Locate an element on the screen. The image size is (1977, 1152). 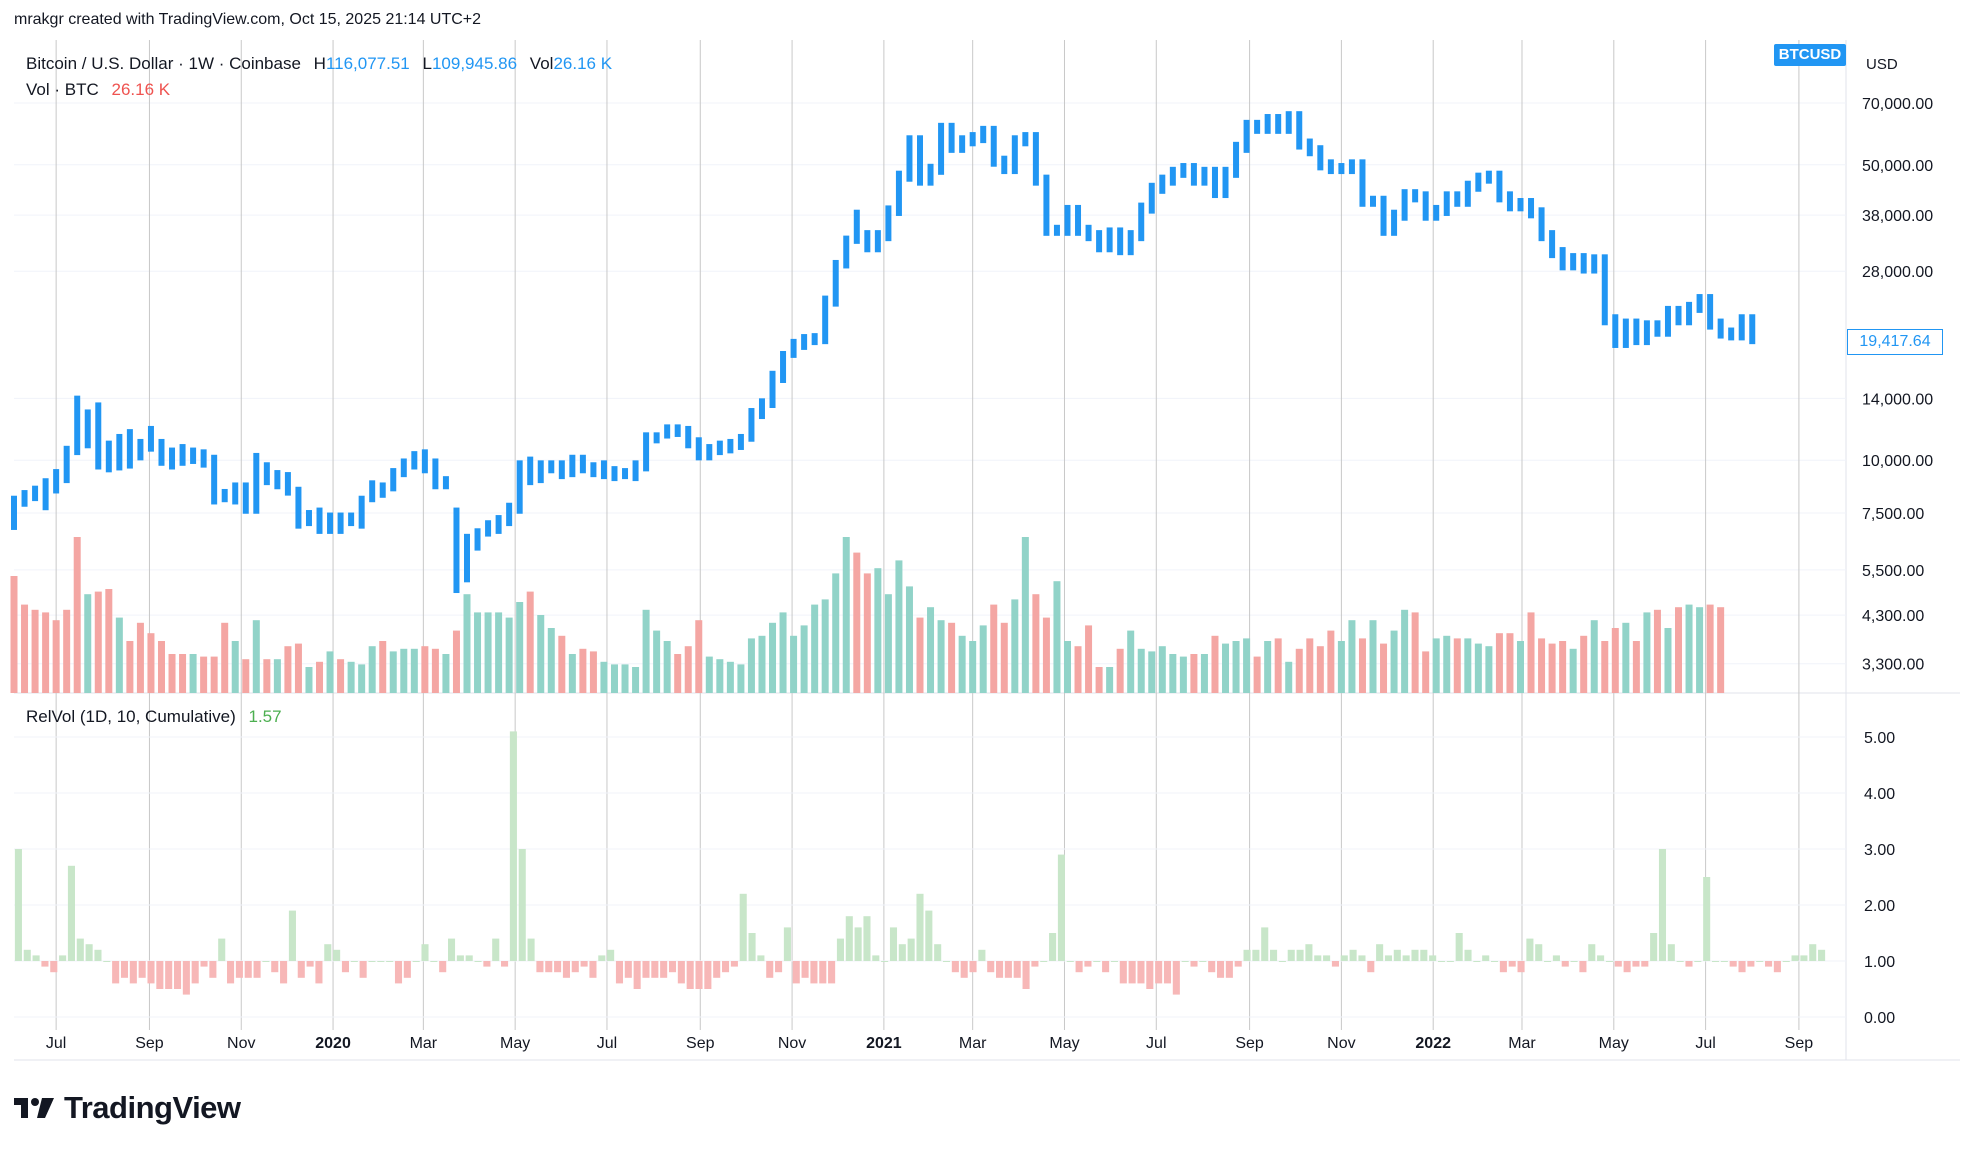
volume-legend-label: Vol · BTC is located at coordinates (62, 89).